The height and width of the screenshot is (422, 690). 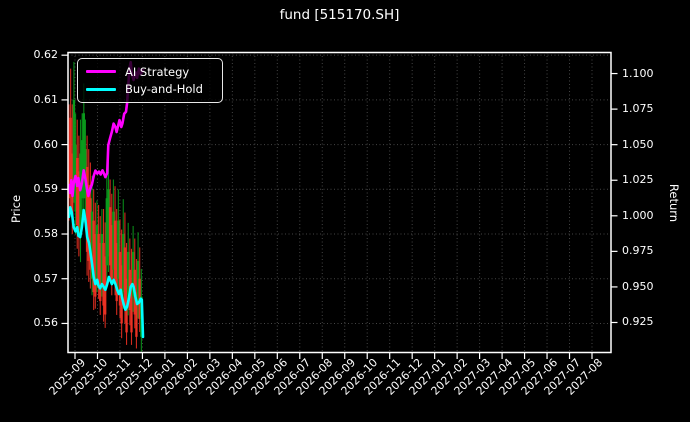 What do you see at coordinates (150, 80) in the screenshot?
I see `legend-box: AI Strategy Buy-and-Hold` at bounding box center [150, 80].